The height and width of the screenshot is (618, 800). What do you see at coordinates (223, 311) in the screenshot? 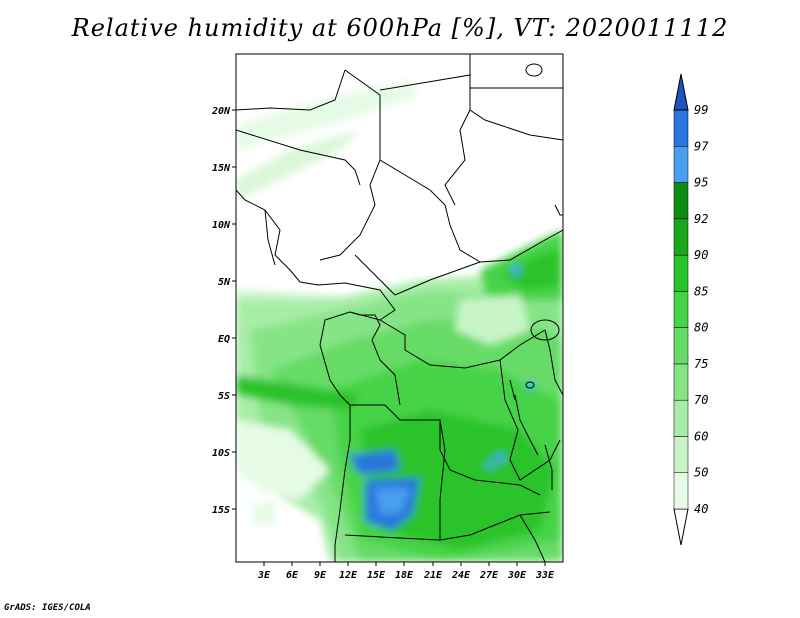
I see `lat-axis: 20N 15N 10N 5N EQ 5S 10S 15S` at bounding box center [223, 311].